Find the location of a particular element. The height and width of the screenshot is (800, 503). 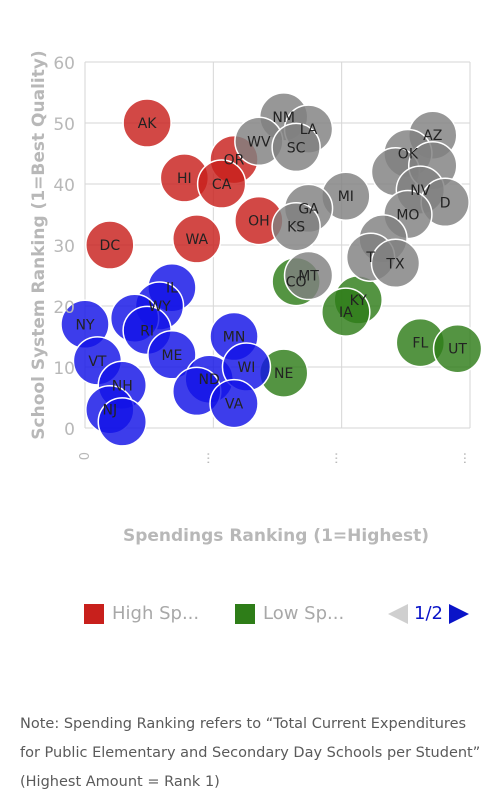

data-point-label: LA is located at coordinates (309, 130).